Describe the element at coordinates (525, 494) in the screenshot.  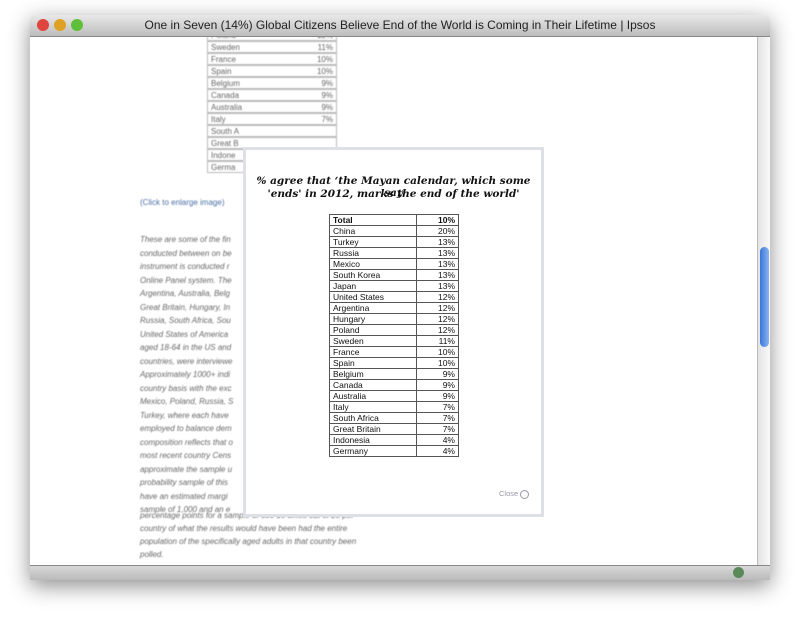
I see `close-icon` at that location.